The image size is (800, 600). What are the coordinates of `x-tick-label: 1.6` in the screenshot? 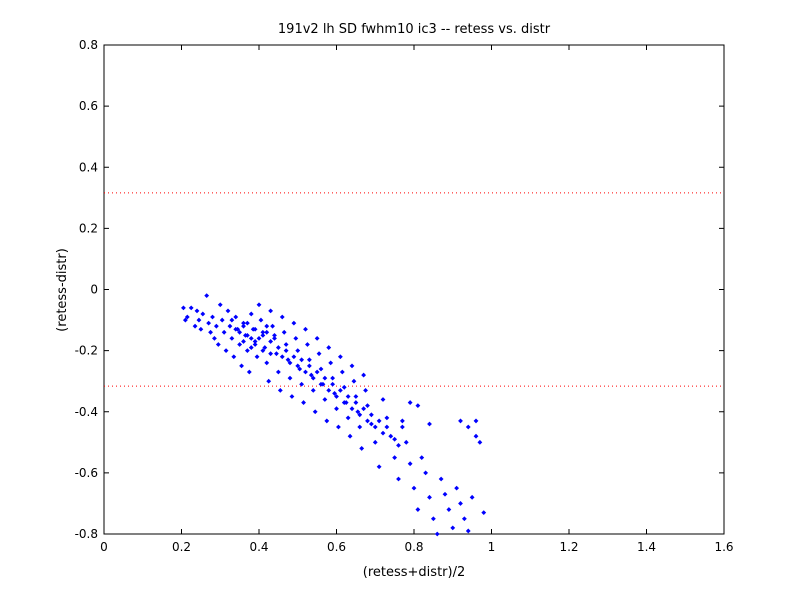 It's located at (723, 547).